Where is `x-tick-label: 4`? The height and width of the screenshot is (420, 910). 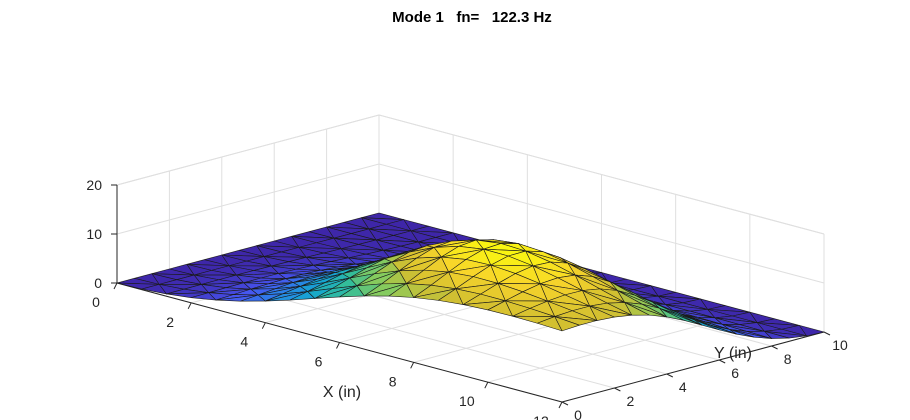
x-tick-label: 4 is located at coordinates (244, 342).